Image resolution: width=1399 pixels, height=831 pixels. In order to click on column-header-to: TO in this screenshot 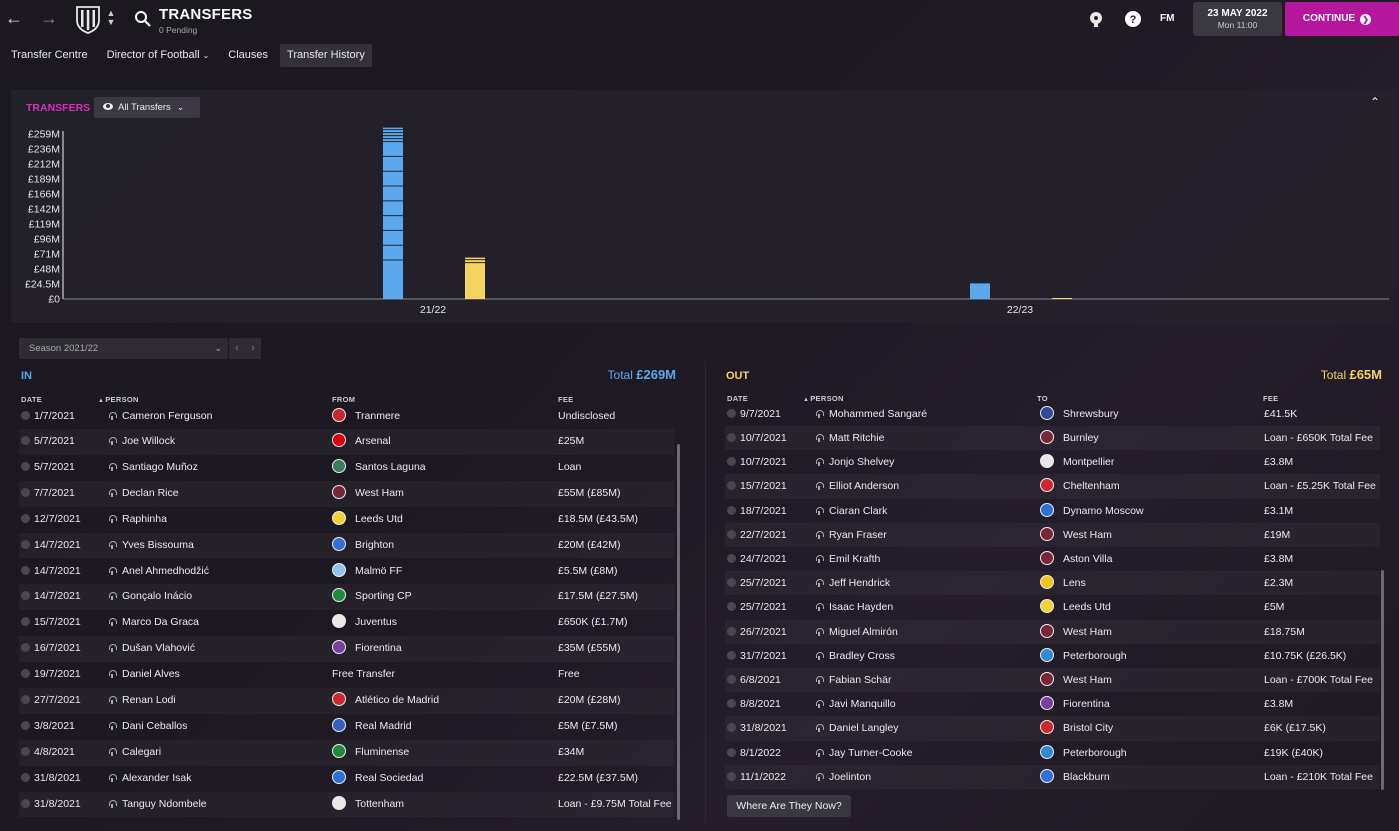, I will do `click(1042, 398)`.